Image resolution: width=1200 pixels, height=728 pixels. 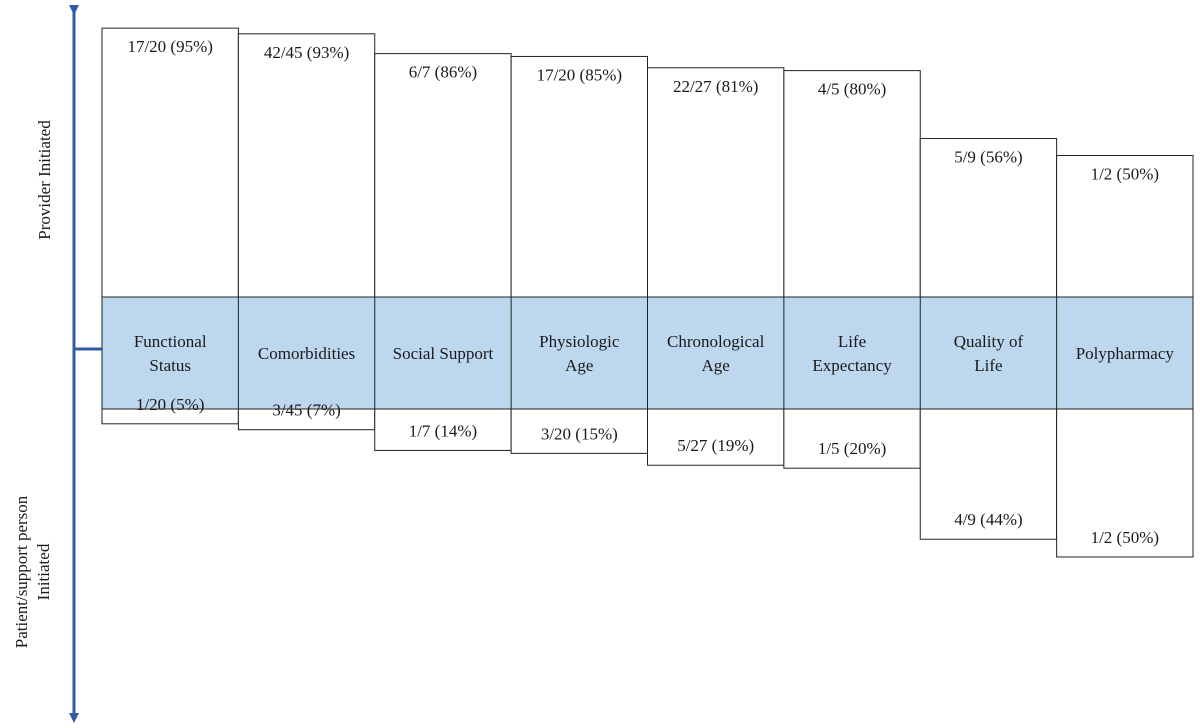 I want to click on category-label-line: Comorbidities, so click(x=306, y=353).